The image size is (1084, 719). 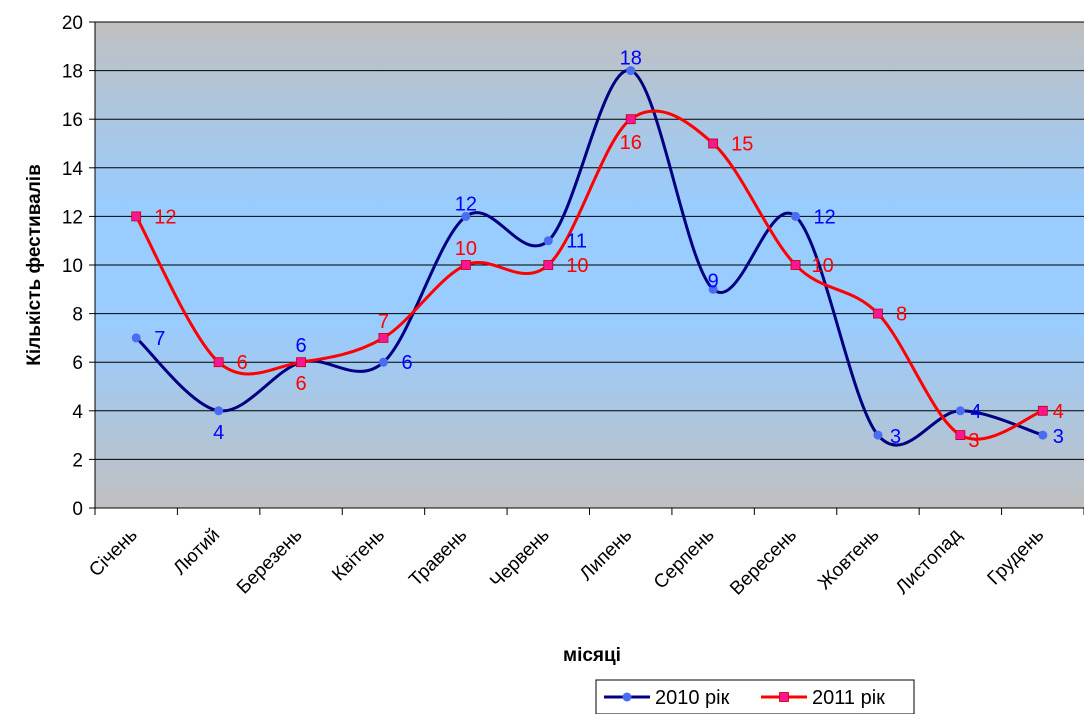 I want to click on y-tick-label: 12, so click(x=72, y=217).